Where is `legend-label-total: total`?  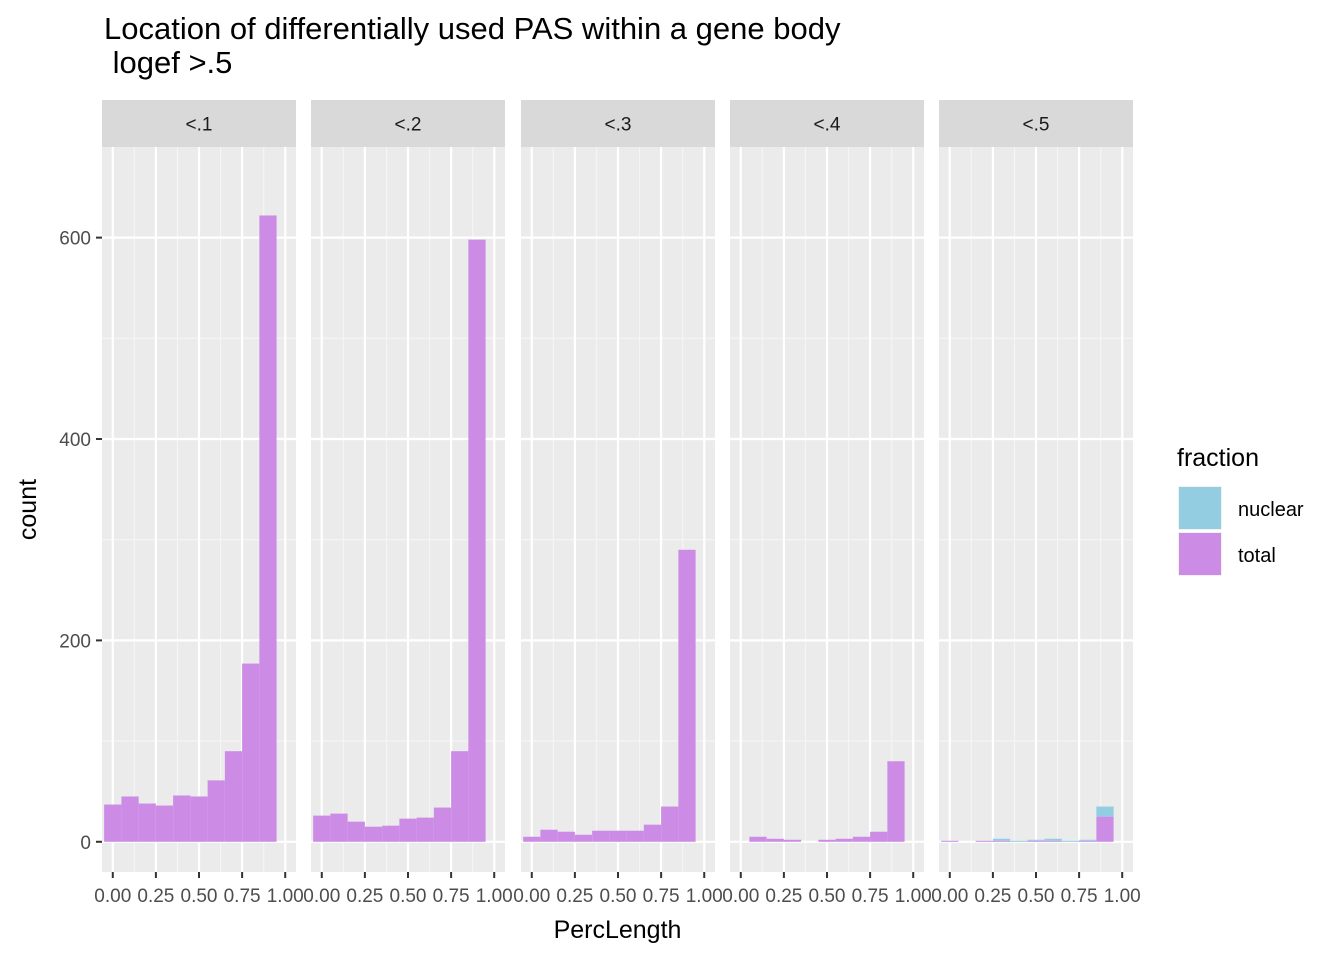
legend-label-total: total is located at coordinates (1257, 556).